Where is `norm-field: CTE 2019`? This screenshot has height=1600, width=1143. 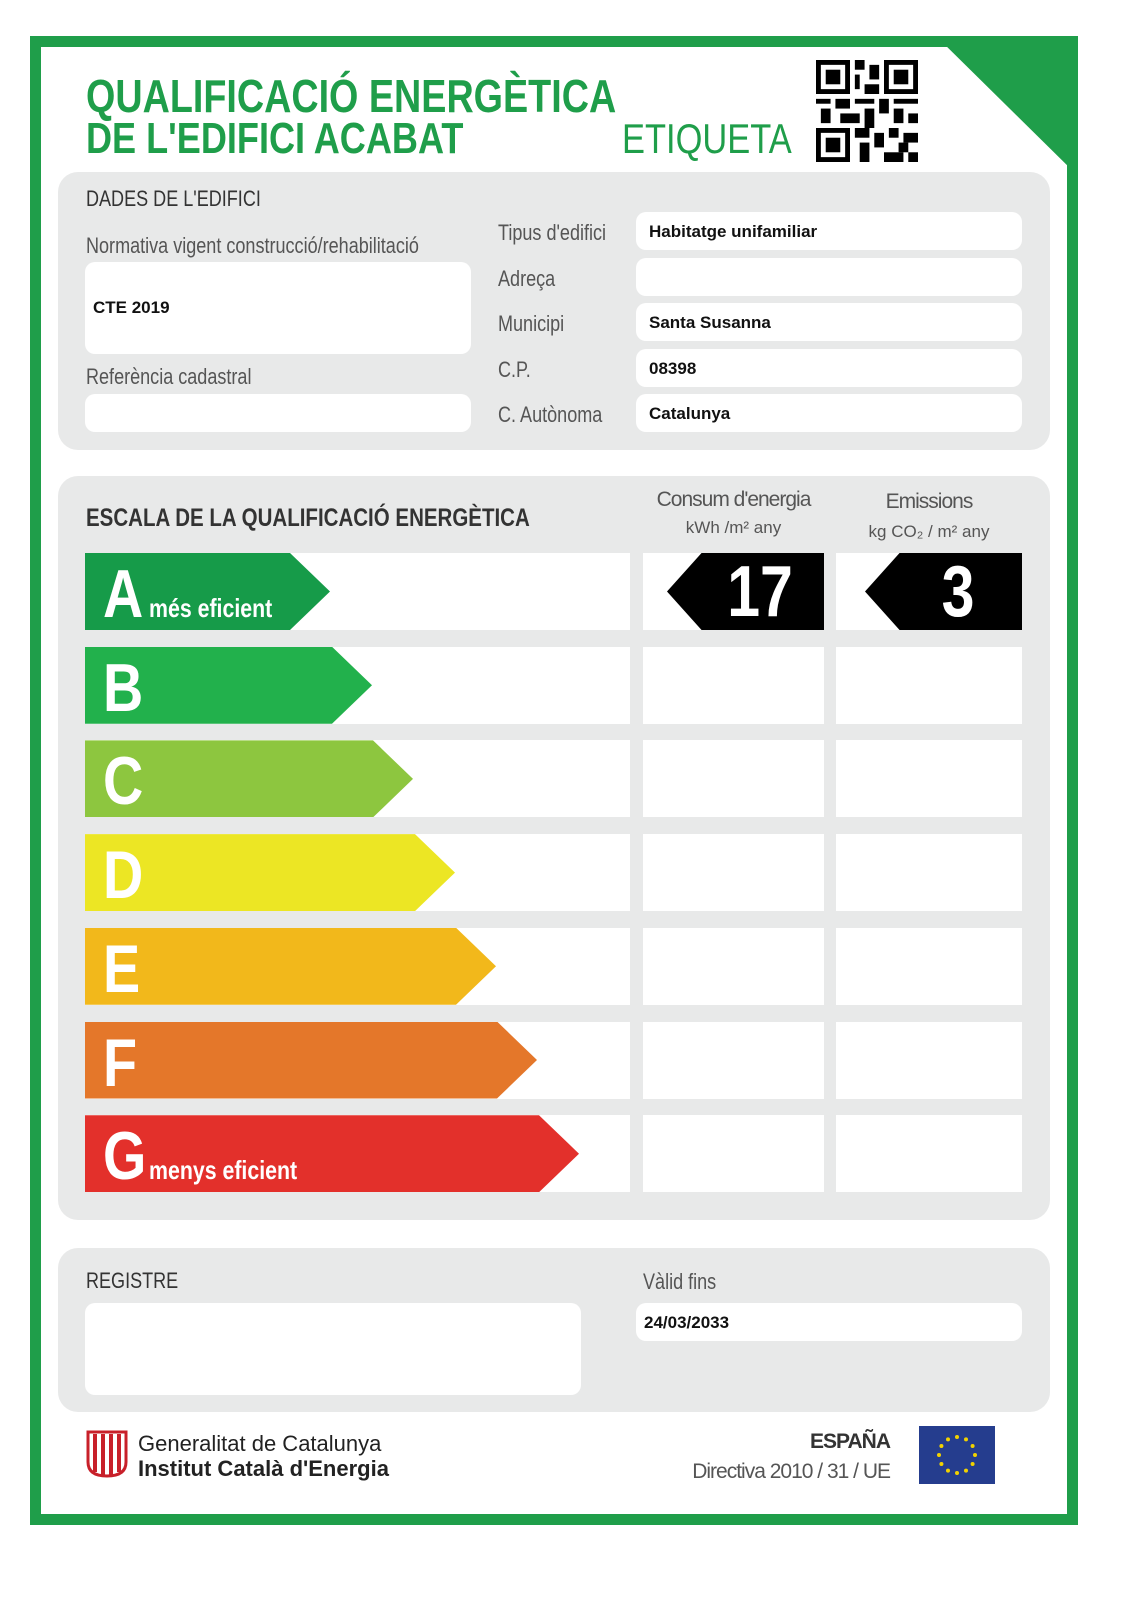
norm-field: CTE 2019 is located at coordinates (278, 308).